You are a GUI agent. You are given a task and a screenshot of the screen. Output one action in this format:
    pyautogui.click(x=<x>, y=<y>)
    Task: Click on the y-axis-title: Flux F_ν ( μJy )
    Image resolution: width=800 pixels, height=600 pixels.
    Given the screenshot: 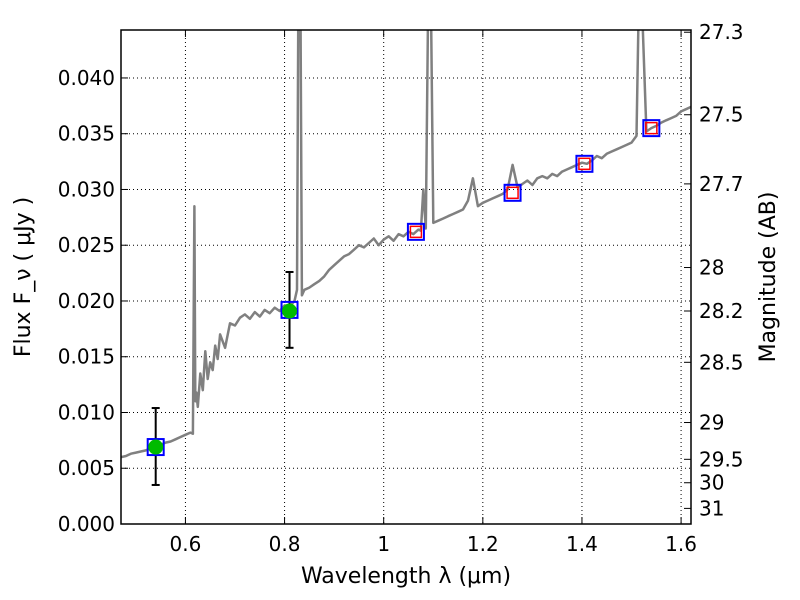 What is the action you would take?
    pyautogui.click(x=23, y=277)
    